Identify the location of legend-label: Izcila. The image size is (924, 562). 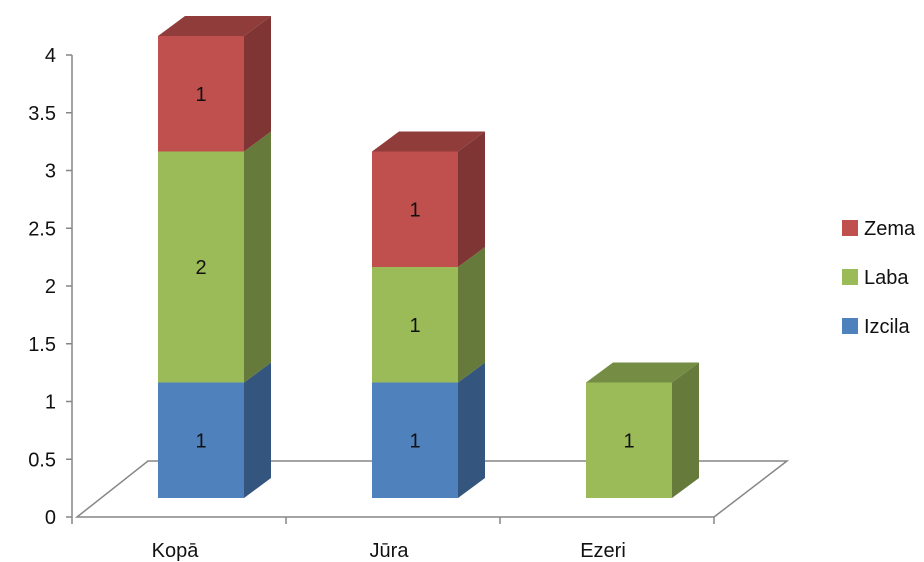
(887, 327).